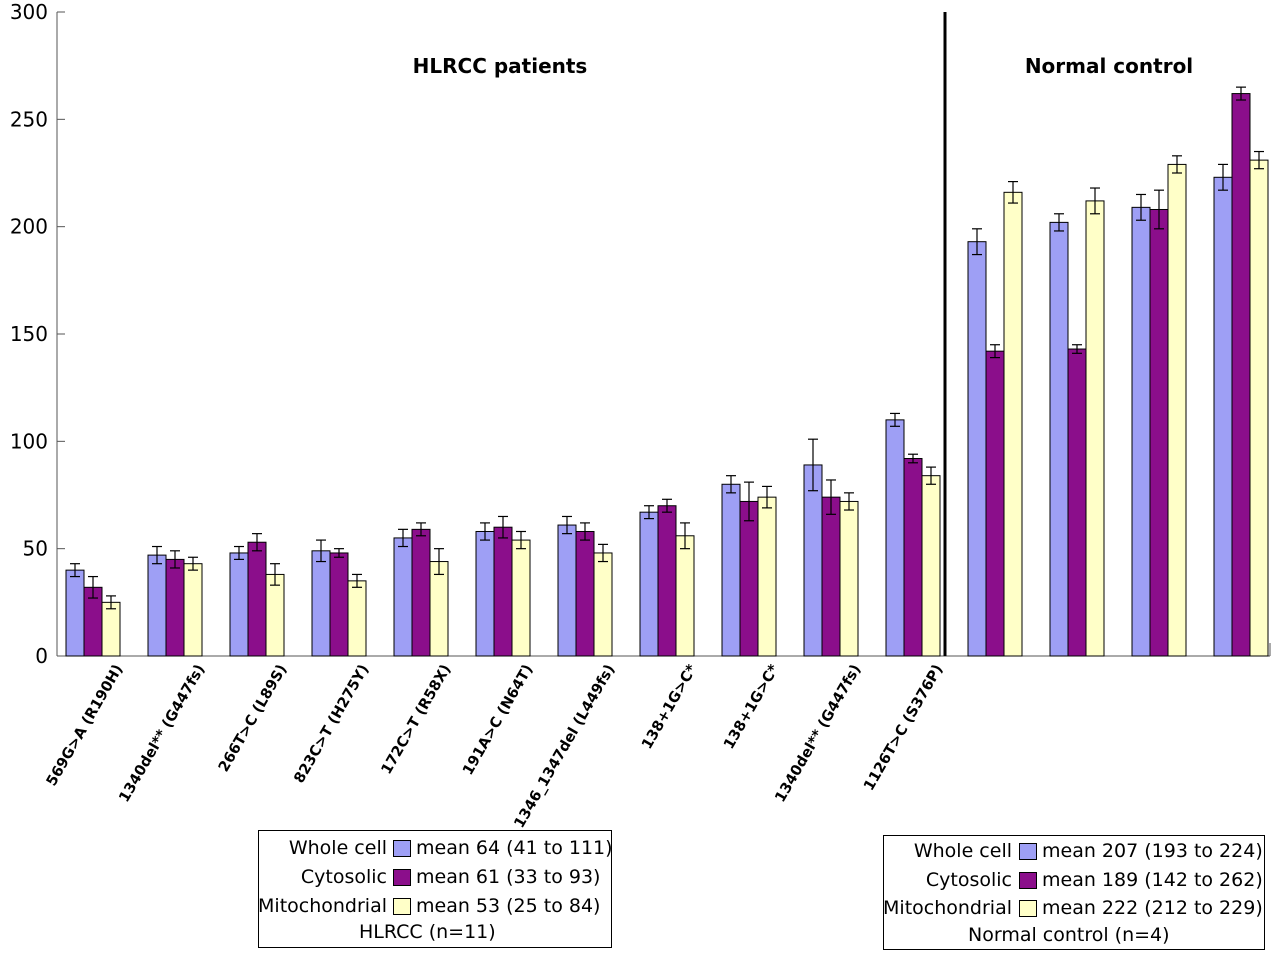 This screenshot has height=957, width=1280. I want to click on x-tick-label: 172C>T (R58X), so click(417, 719).